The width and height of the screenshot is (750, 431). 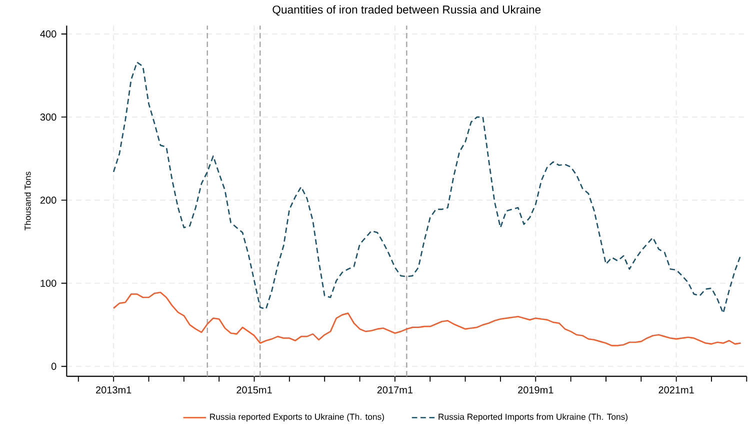 What do you see at coordinates (48, 117) in the screenshot?
I see `y-tick-label: 300` at bounding box center [48, 117].